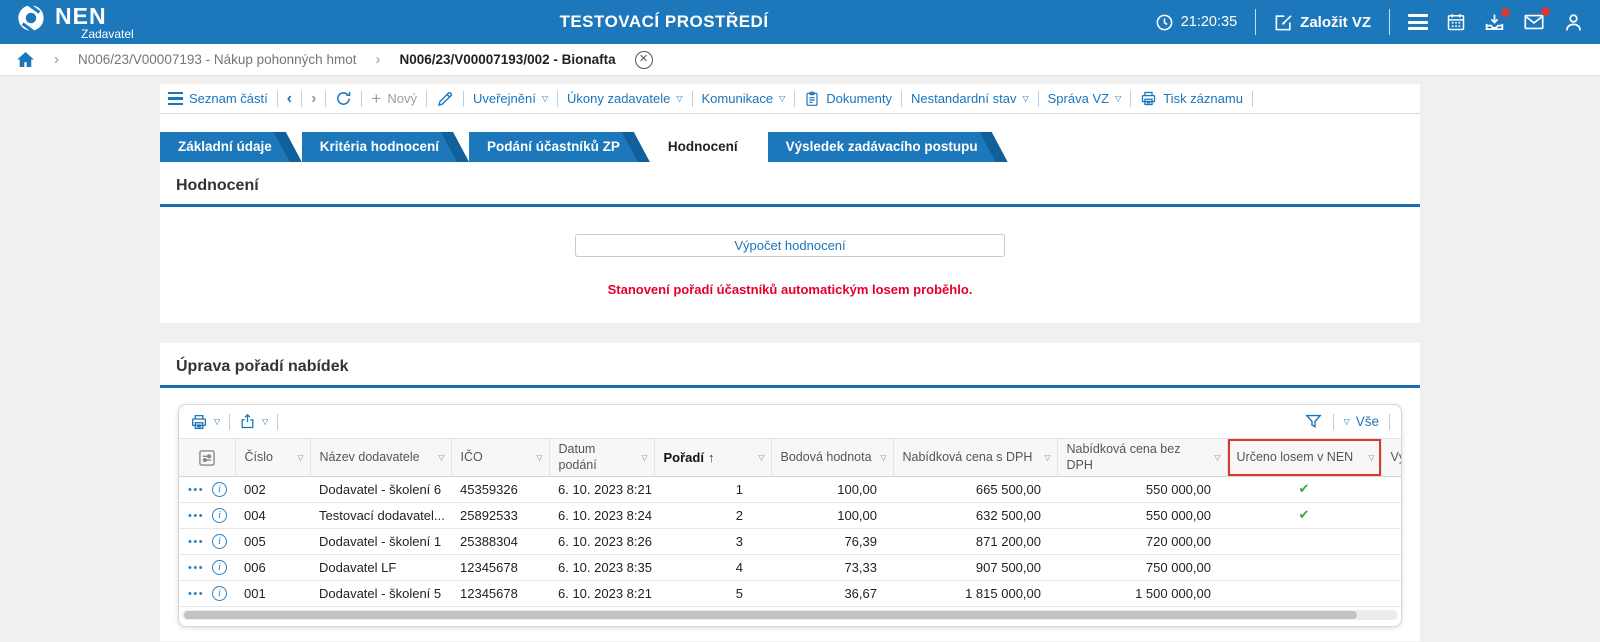 This screenshot has height=642, width=1600. I want to click on menu-icon, so click(1418, 22).